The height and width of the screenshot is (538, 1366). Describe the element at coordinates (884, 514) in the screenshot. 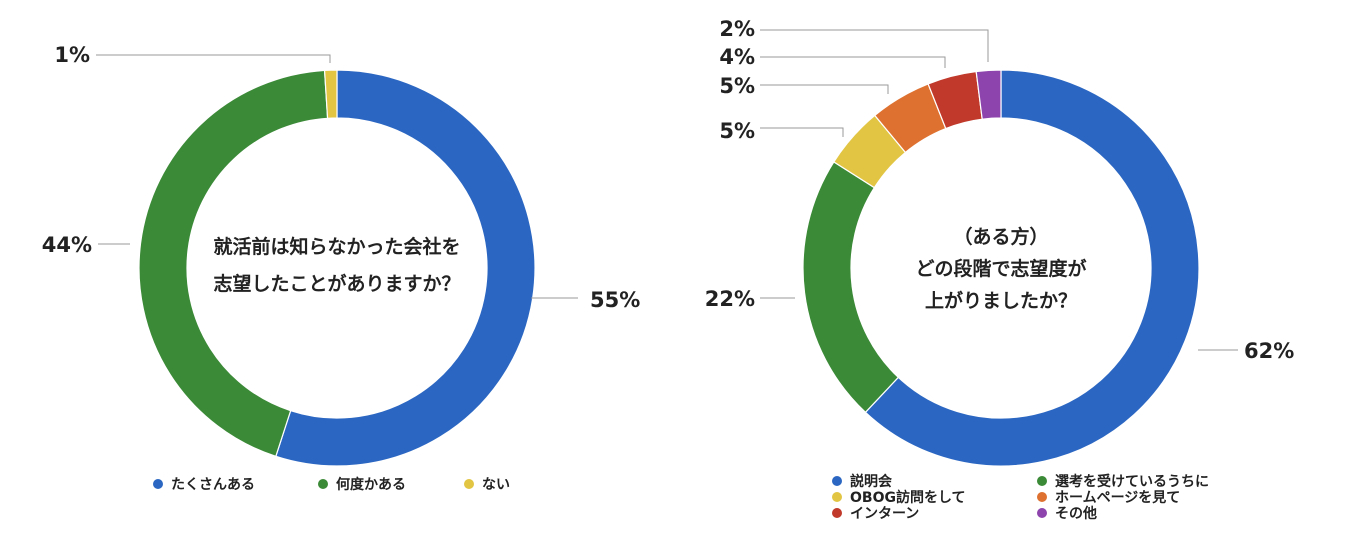

I see `legend-entry: インターン` at that location.